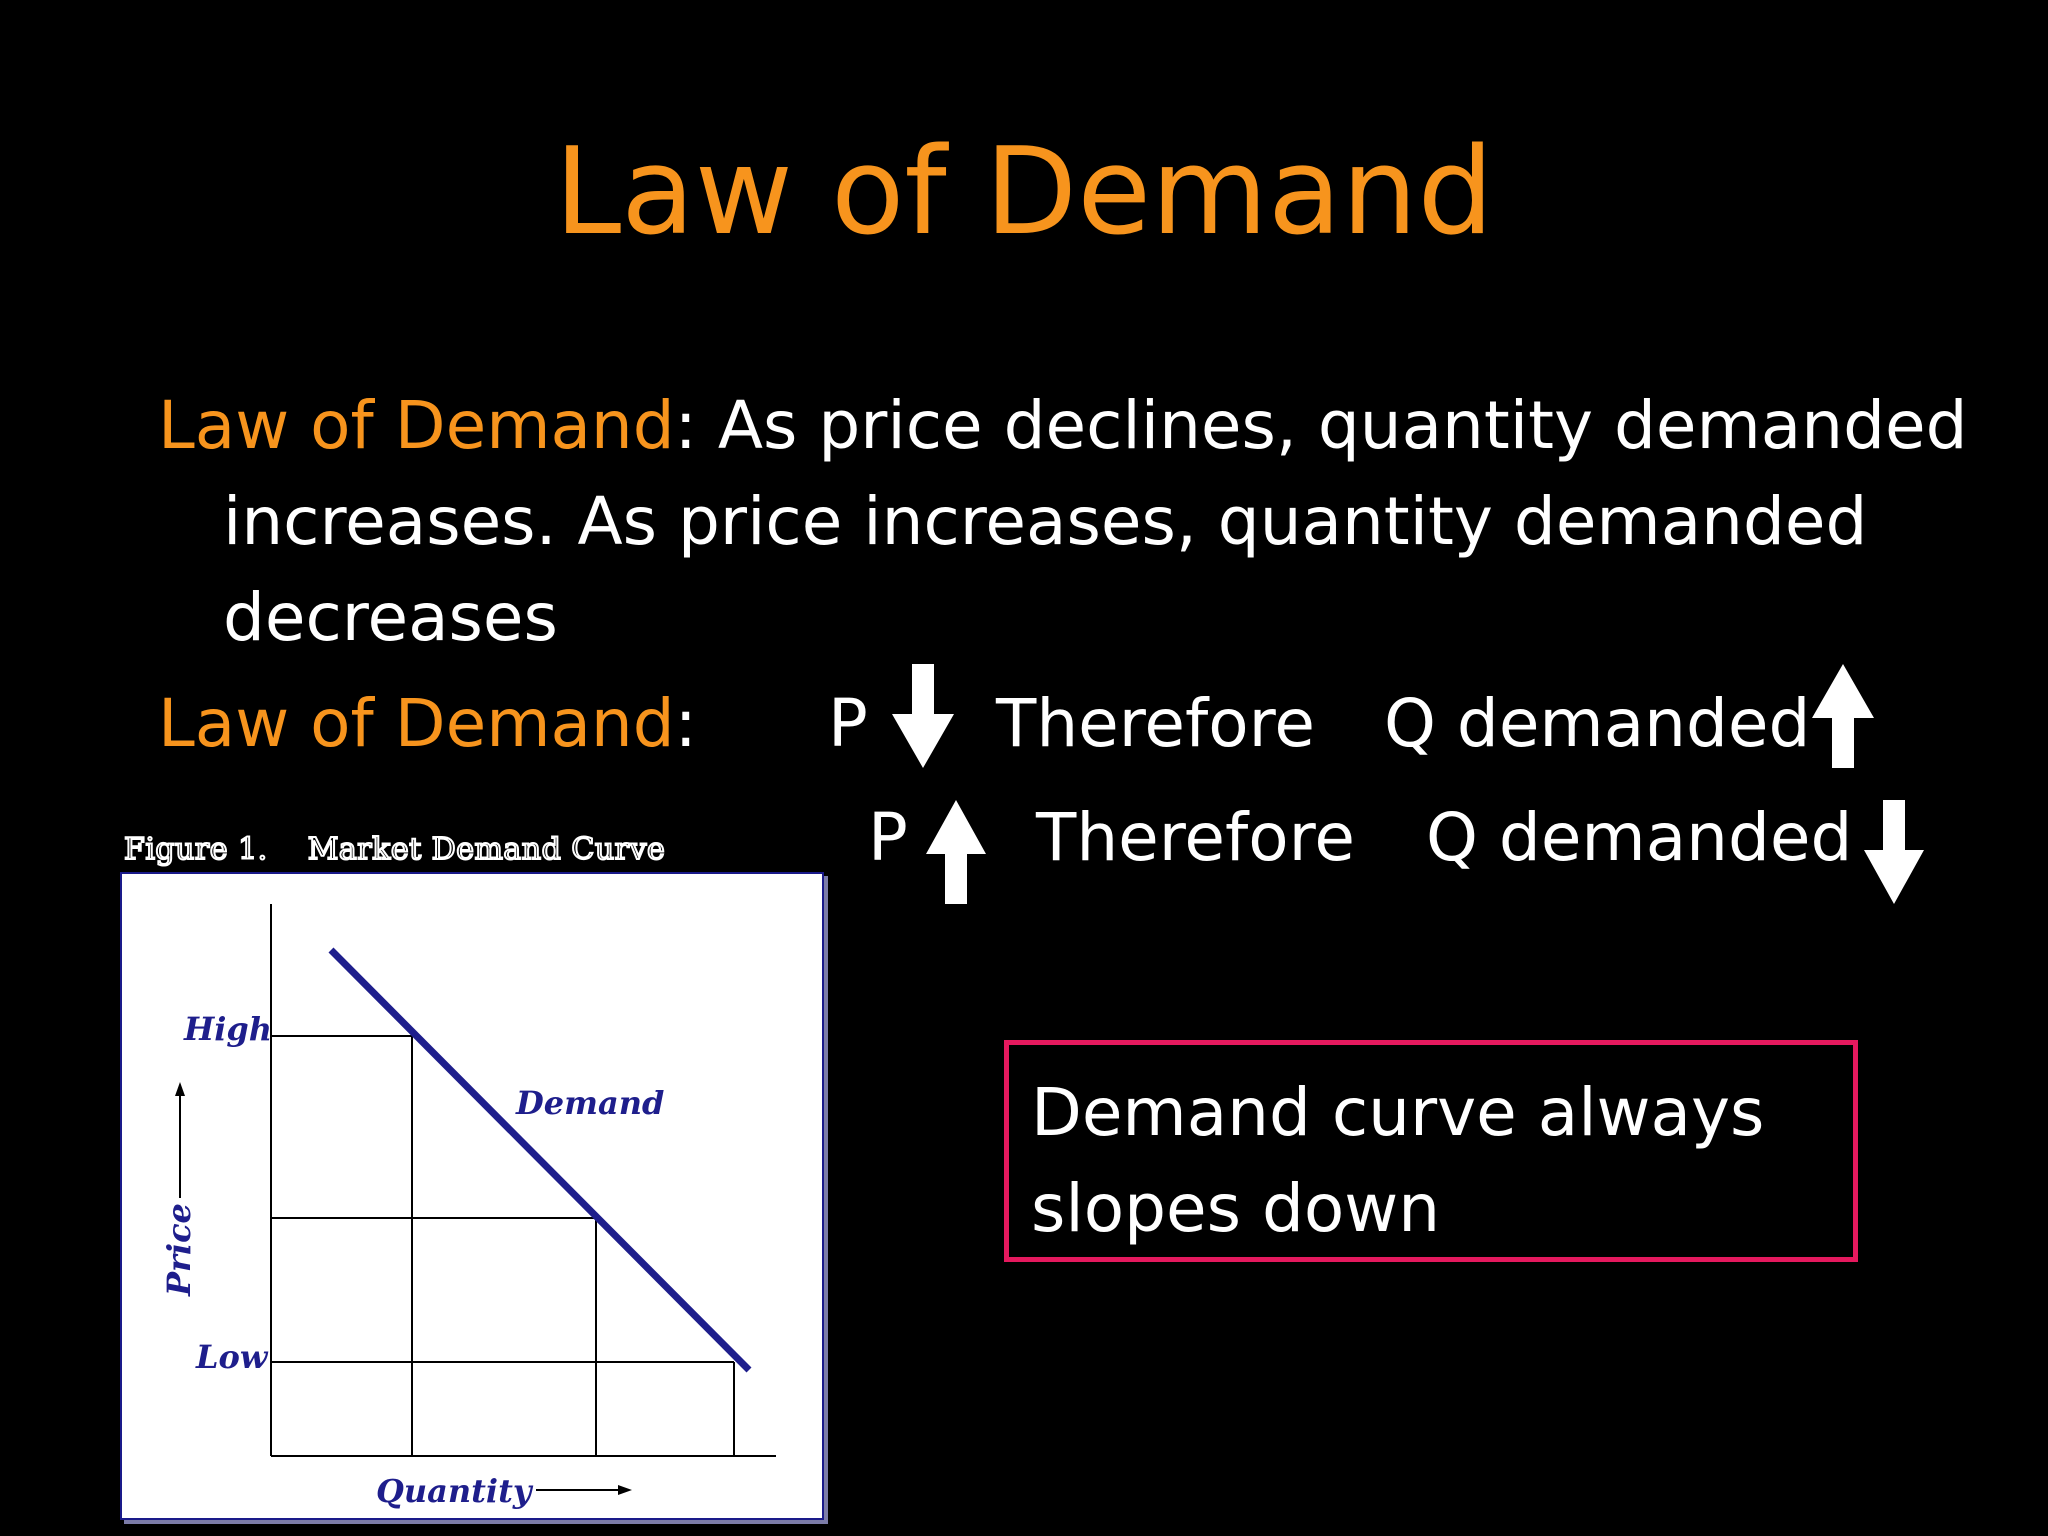 The height and width of the screenshot is (1536, 2048). What do you see at coordinates (195, 849) in the screenshot?
I see `figure-caption-number: Figure 1.` at bounding box center [195, 849].